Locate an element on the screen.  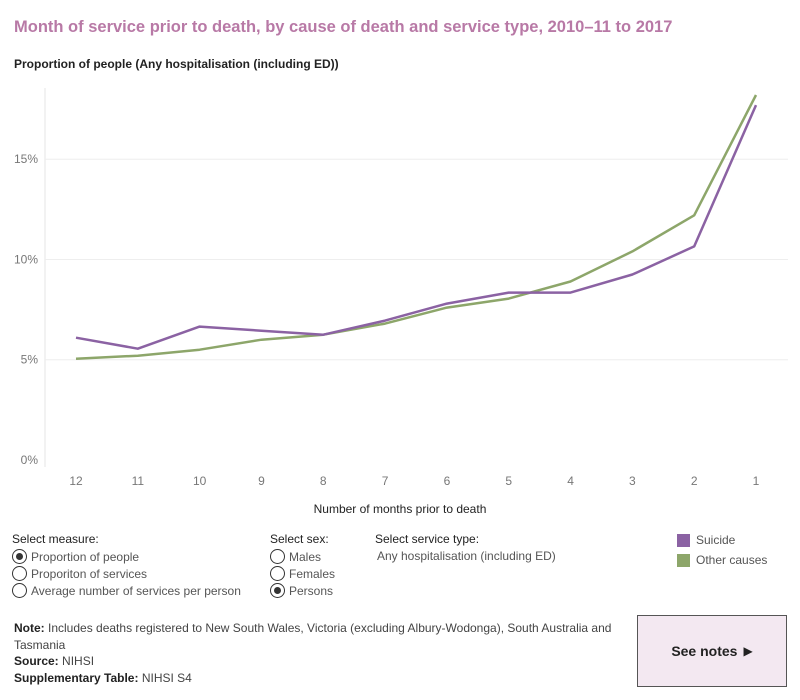
x-tick-label: 8 is located at coordinates (323, 481).